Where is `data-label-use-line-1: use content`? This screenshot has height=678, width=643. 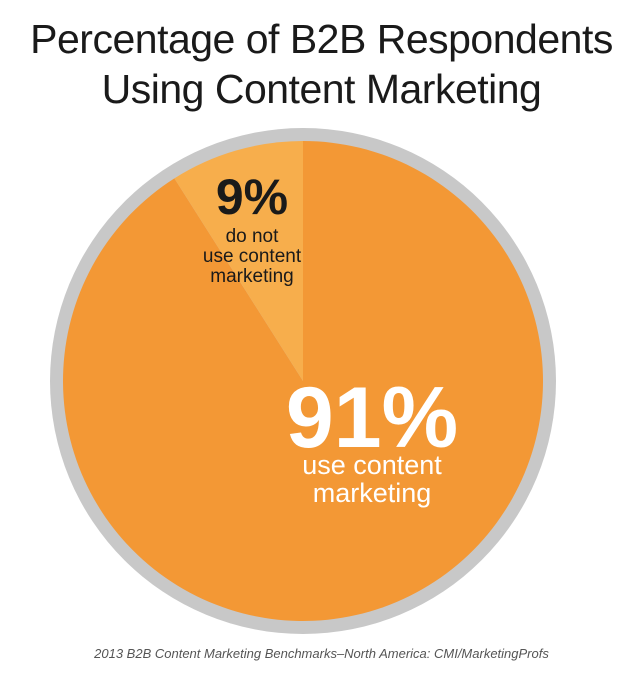 data-label-use-line-1: use content is located at coordinates (372, 465).